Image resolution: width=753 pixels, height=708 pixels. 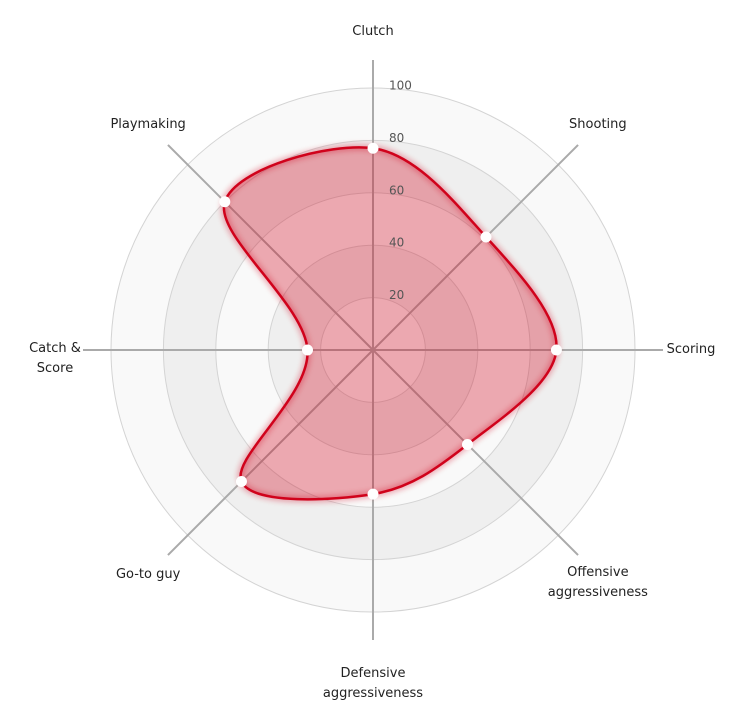 What do you see at coordinates (598, 125) in the screenshot?
I see `category-label: Shooting` at bounding box center [598, 125].